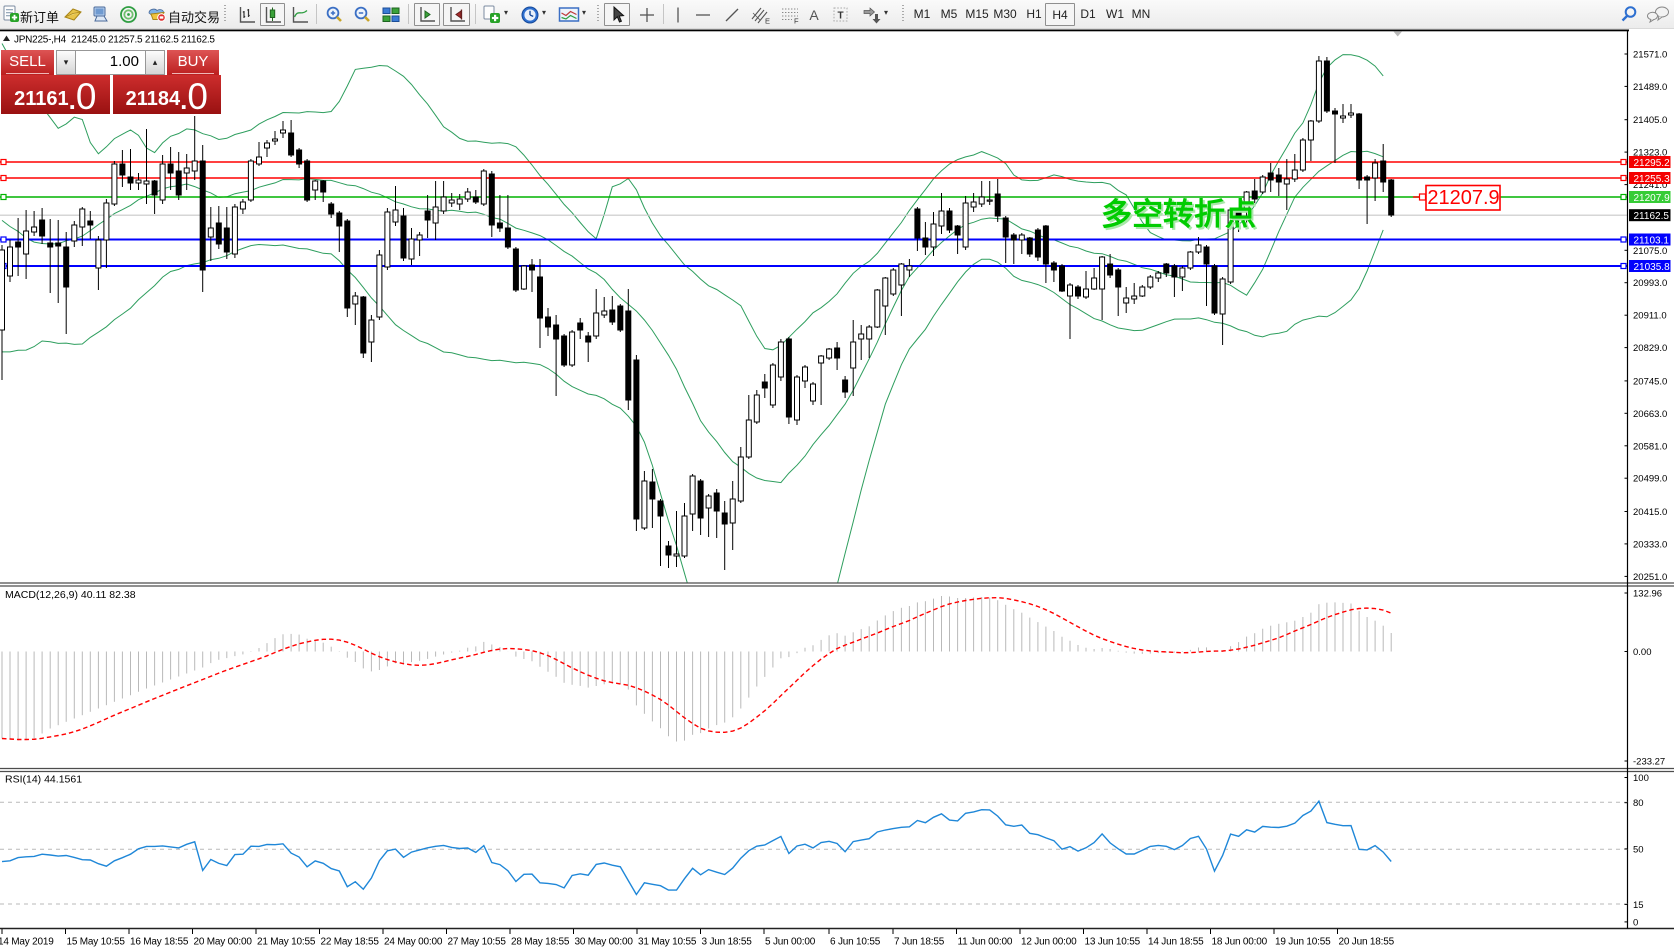 Image resolution: width=1674 pixels, height=952 pixels. What do you see at coordinates (985, 942) in the screenshot?
I see `svg-text: 11 Jun 00:00` at bounding box center [985, 942].